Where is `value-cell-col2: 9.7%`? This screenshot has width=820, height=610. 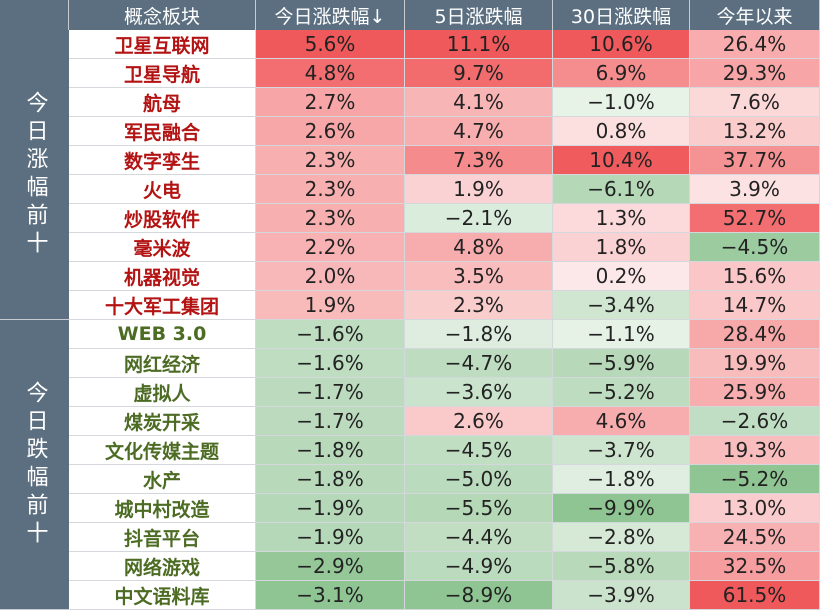
value-cell-col2: 9.7% is located at coordinates (479, 73).